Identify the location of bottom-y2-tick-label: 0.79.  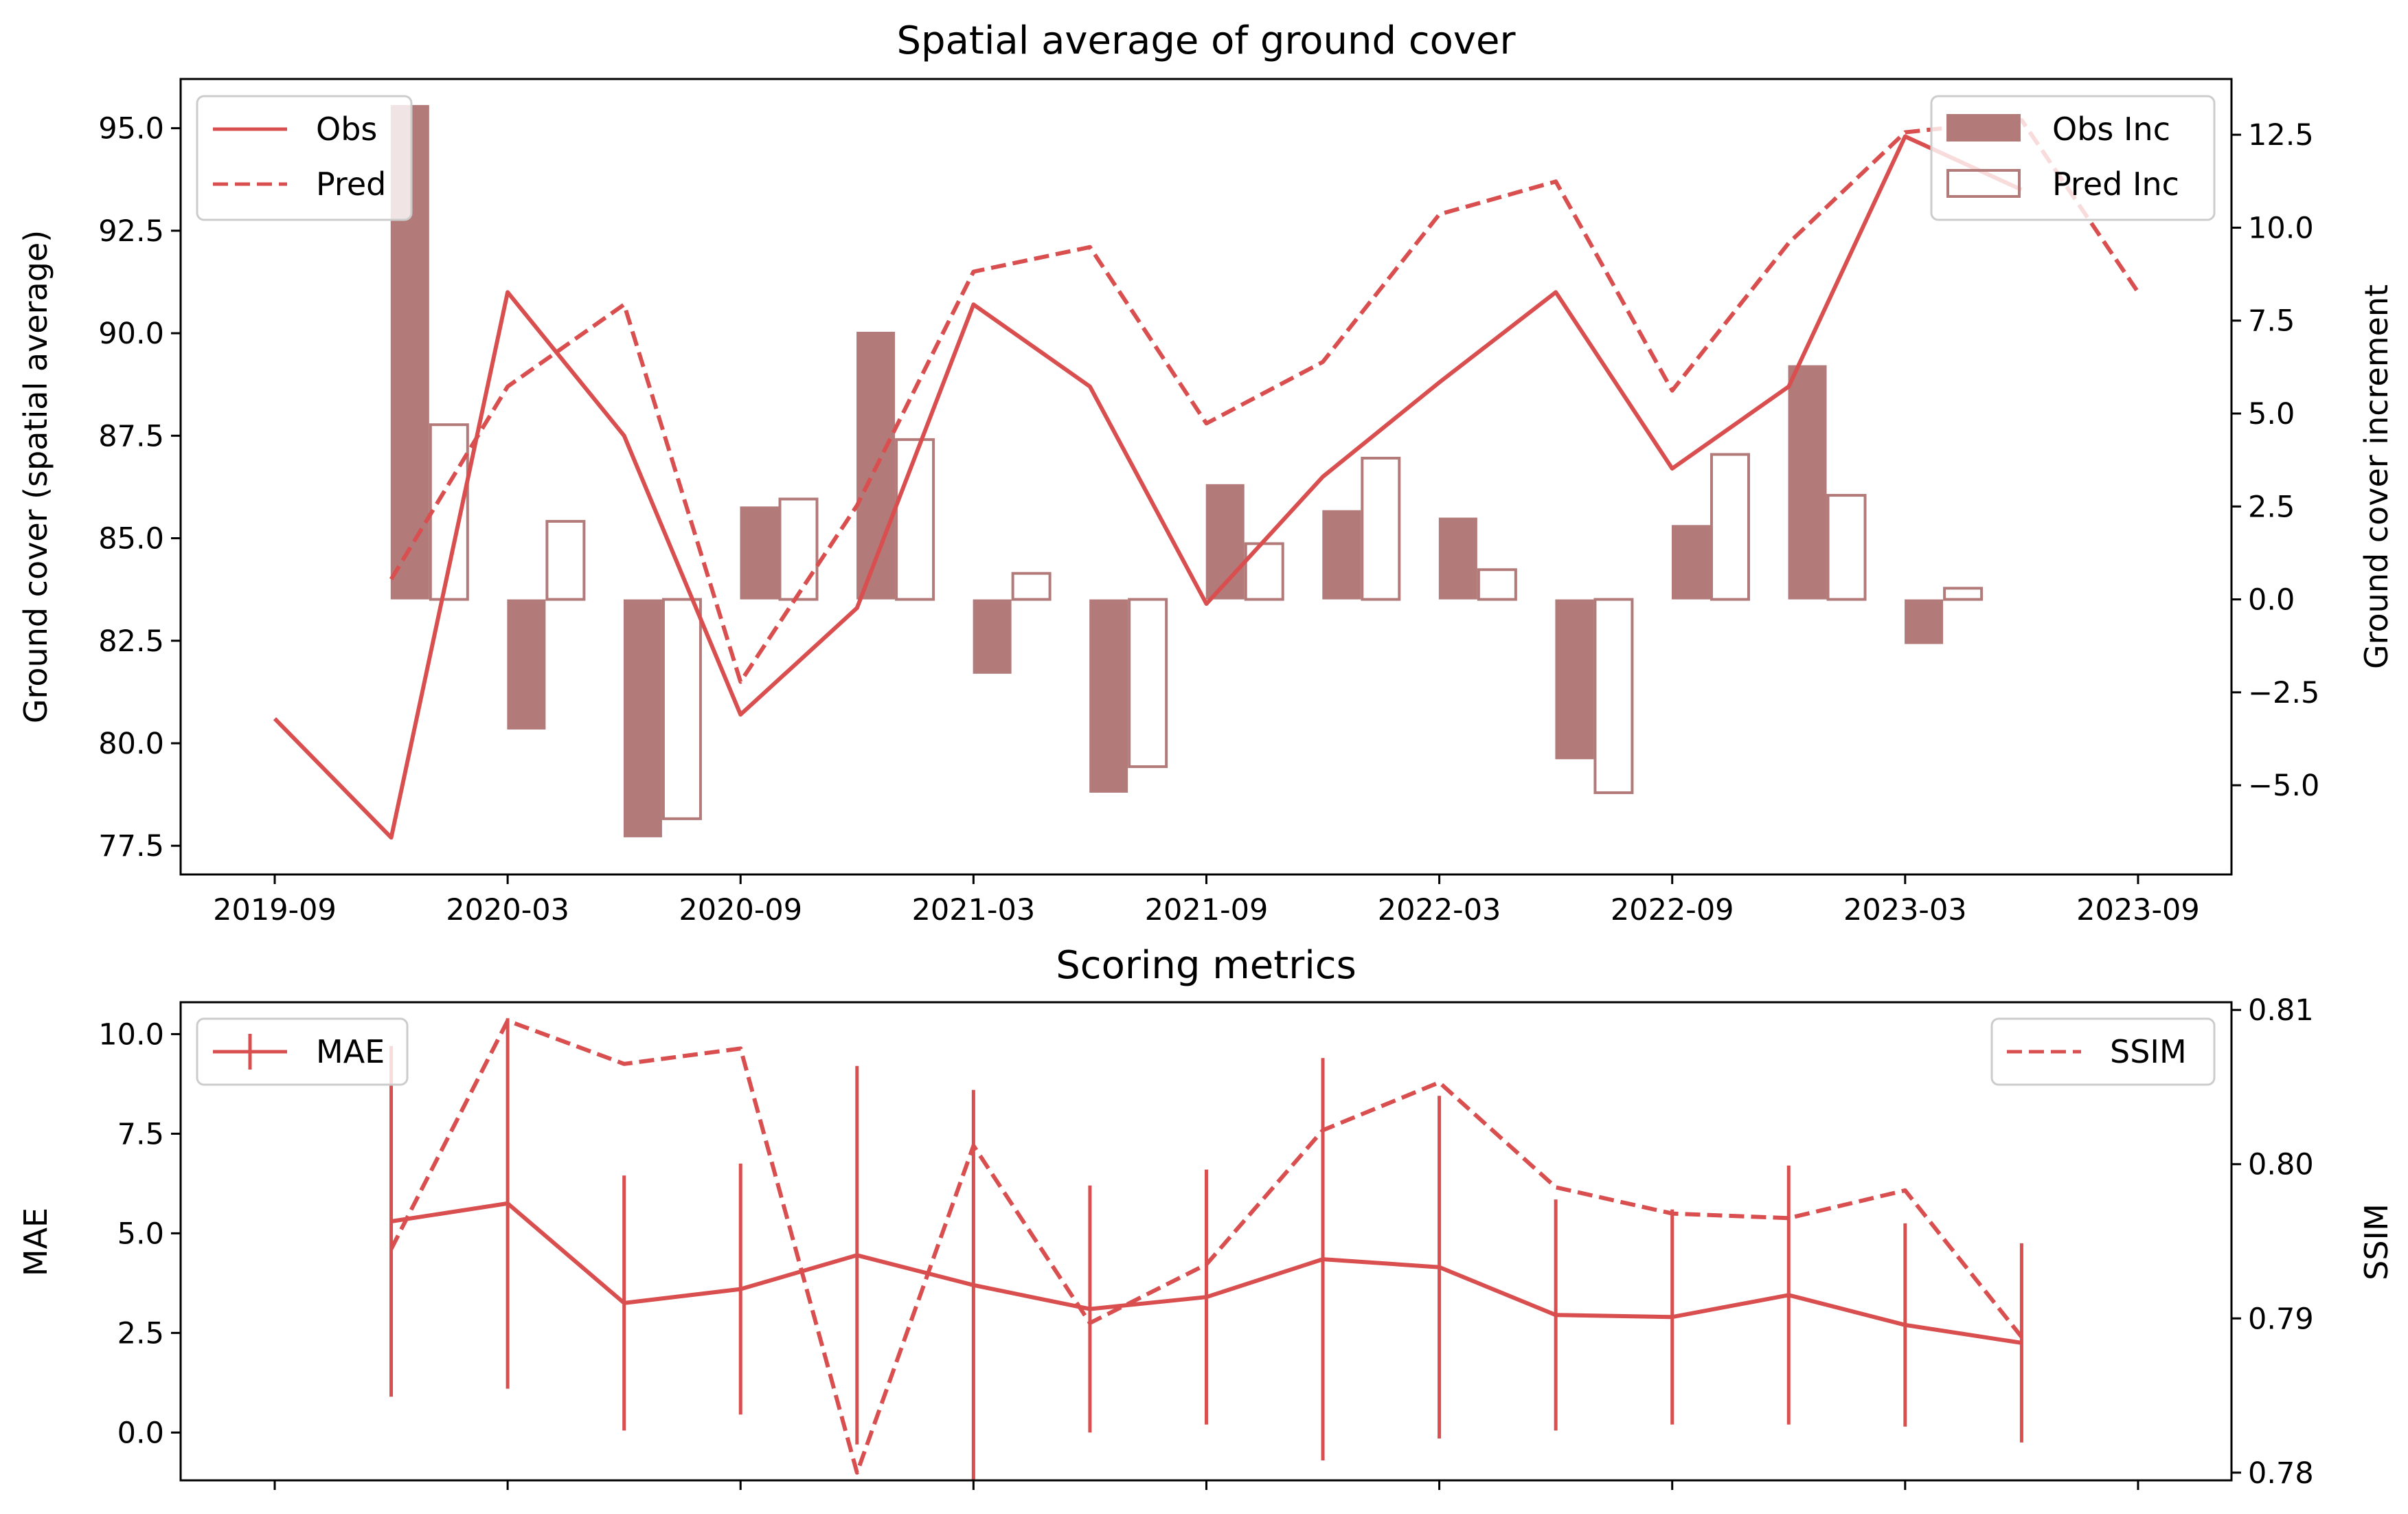
(2281, 1319).